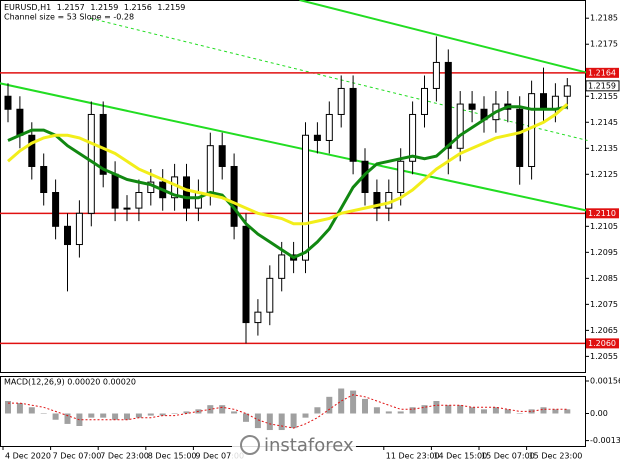  What do you see at coordinates (604, 18) in the screenshot?
I see `y-tick-label: 1.2185` at bounding box center [604, 18].